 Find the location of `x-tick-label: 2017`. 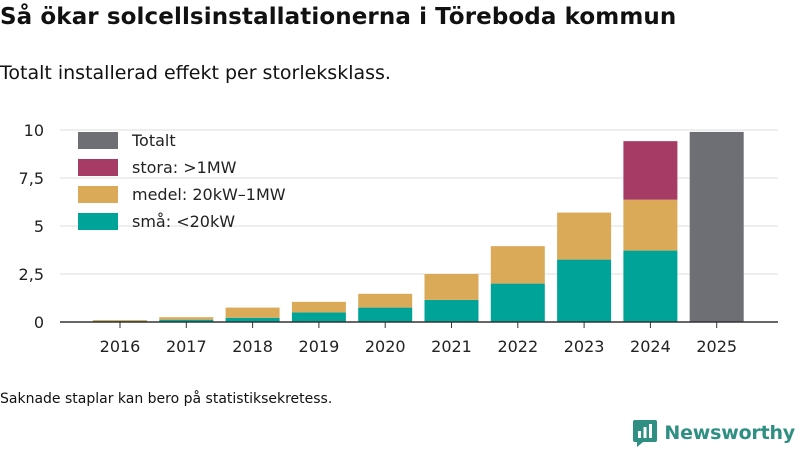

x-tick-label: 2017 is located at coordinates (186, 346).